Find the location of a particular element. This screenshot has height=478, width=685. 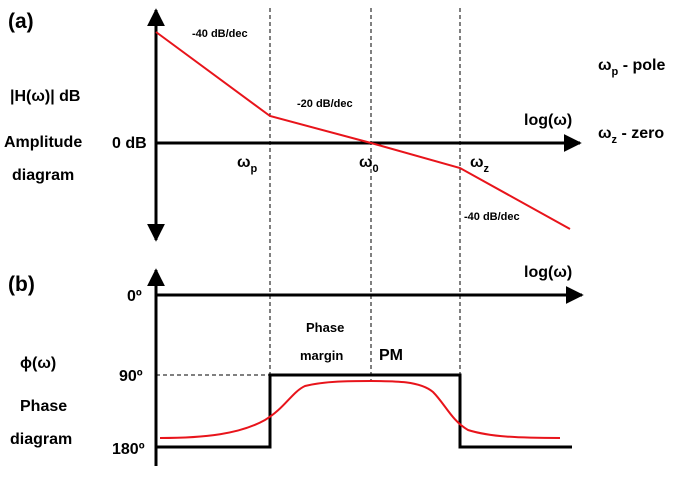

phase-title-line1: Phase is located at coordinates (43, 406).